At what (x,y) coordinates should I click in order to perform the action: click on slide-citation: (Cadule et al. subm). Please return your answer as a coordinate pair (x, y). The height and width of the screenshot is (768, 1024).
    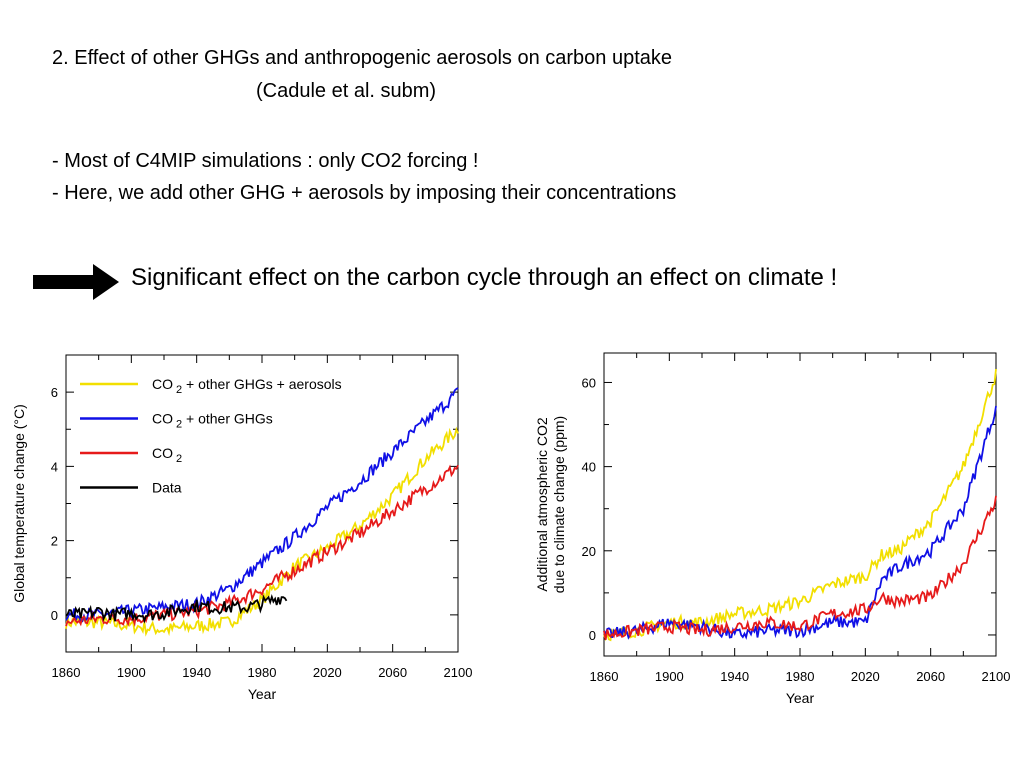
    Looking at the image, I should click on (346, 91).